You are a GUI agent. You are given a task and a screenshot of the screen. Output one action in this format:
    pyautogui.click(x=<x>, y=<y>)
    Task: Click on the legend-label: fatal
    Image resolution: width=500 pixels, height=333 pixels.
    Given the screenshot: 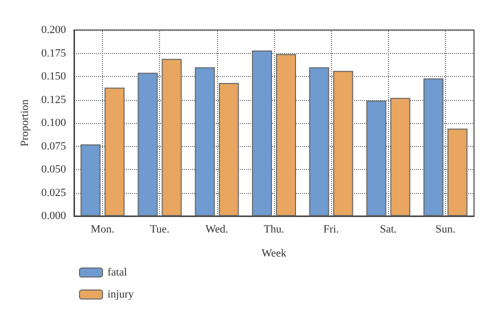 What is the action you would take?
    pyautogui.click(x=118, y=272)
    